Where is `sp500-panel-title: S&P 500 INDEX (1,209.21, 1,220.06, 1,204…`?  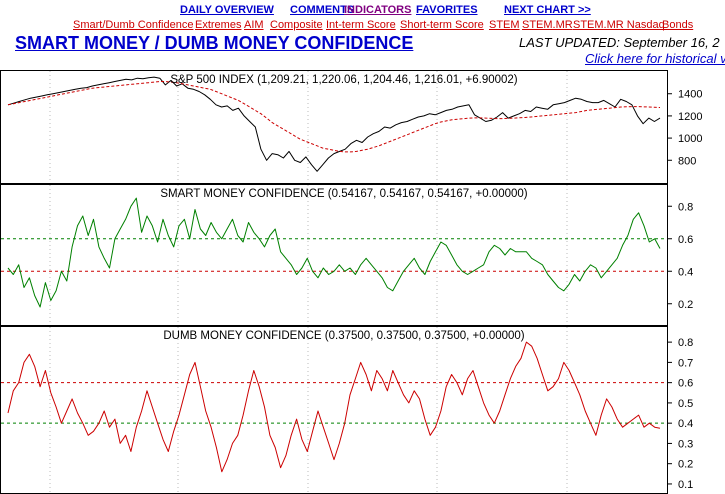
sp500-panel-title: S&P 500 INDEX (1,209.21, 1,220.06, 1,204… is located at coordinates (343, 80).